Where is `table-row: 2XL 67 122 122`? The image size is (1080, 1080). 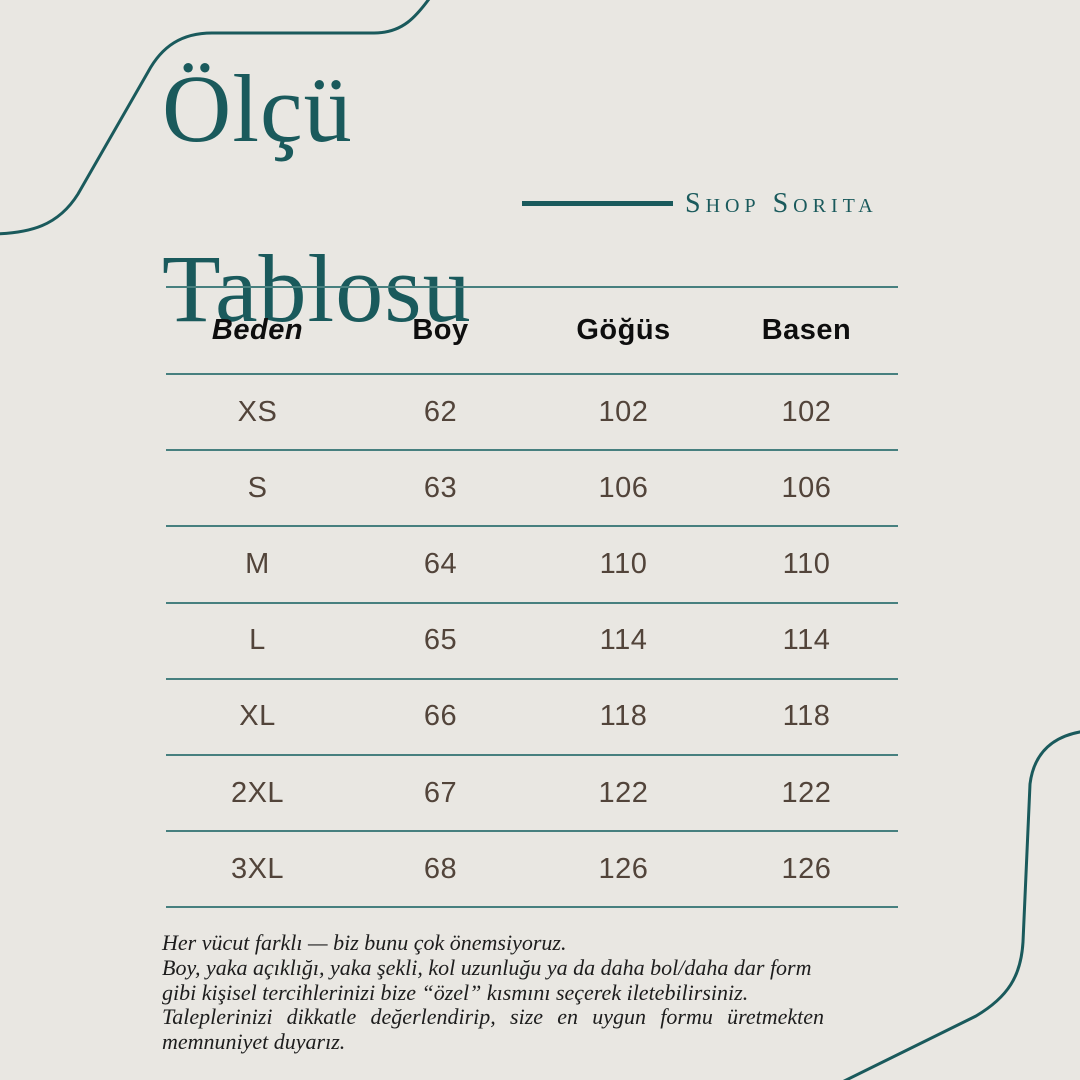
table-row: 2XL 67 122 122 is located at coordinates (532, 794).